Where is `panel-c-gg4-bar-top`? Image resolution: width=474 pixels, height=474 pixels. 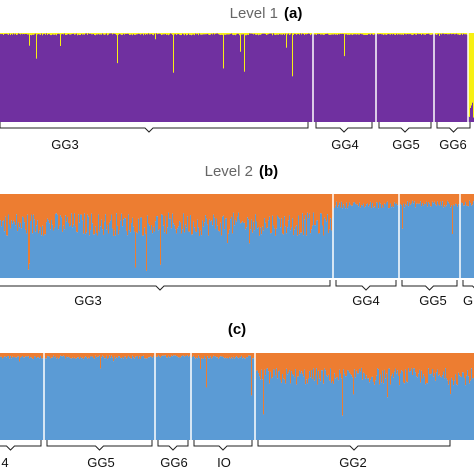
panel-c-gg4-bar-top is located at coordinates (2, 355).